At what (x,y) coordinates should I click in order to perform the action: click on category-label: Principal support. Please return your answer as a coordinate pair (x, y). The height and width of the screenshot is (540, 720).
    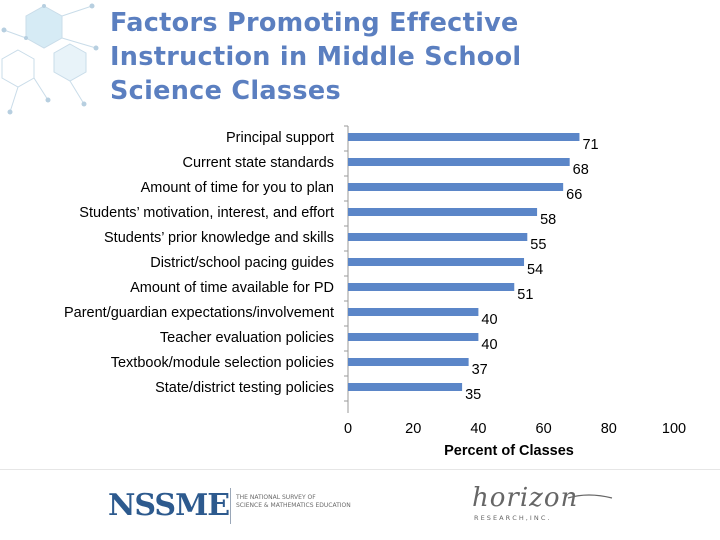
    Looking at the image, I should click on (280, 138).